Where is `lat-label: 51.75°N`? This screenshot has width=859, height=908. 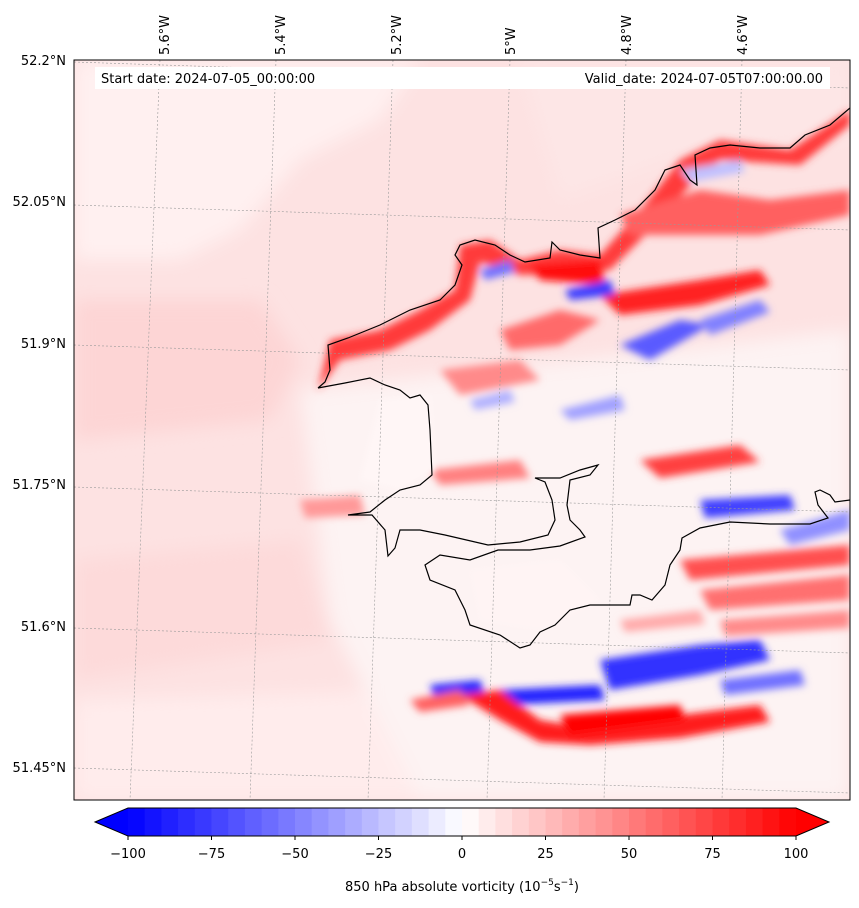
lat-label: 51.75°N is located at coordinates (39, 485).